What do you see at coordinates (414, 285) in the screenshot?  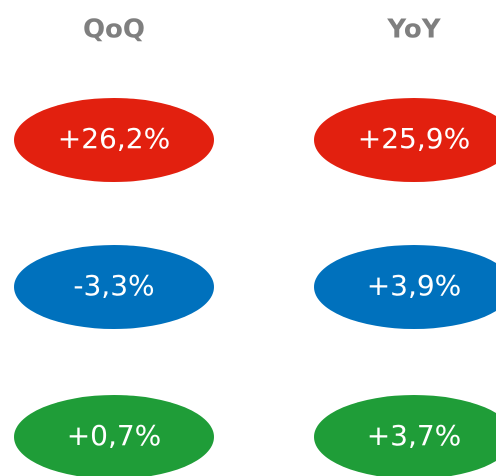 I see `value-label: +3,9%` at bounding box center [414, 285].